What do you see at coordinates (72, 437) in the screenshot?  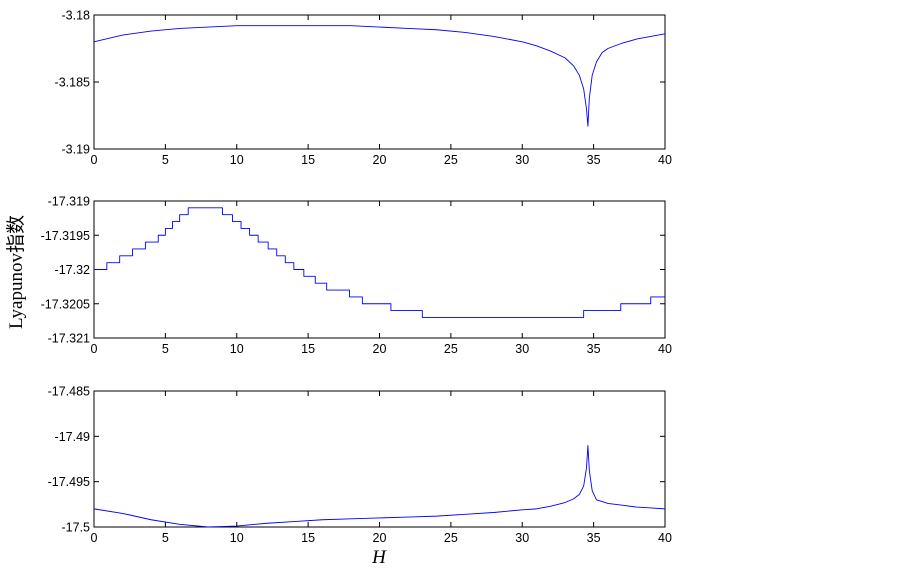 I see `y-tick-label: -17.49` at bounding box center [72, 437].